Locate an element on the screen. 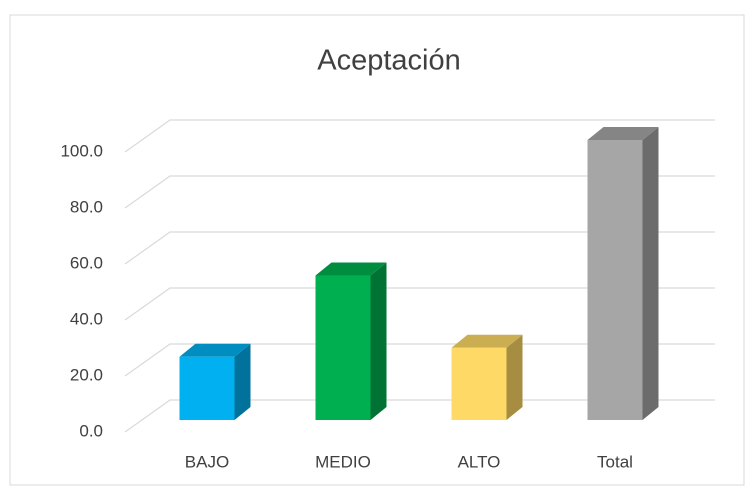 The height and width of the screenshot is (488, 756). x-tick-label: ALTO is located at coordinates (479, 461).